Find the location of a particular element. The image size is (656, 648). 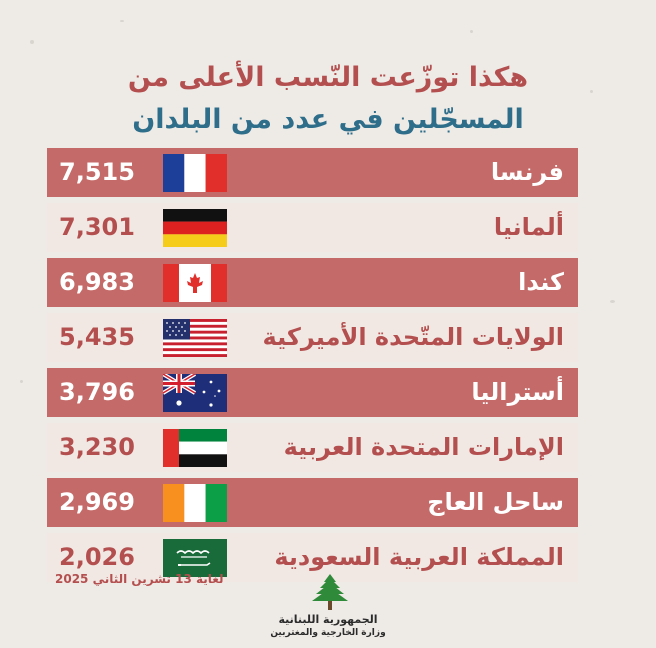

page-title-line1: هكذا توزّعت النّسب الأعلى من is located at coordinates (328, 77).